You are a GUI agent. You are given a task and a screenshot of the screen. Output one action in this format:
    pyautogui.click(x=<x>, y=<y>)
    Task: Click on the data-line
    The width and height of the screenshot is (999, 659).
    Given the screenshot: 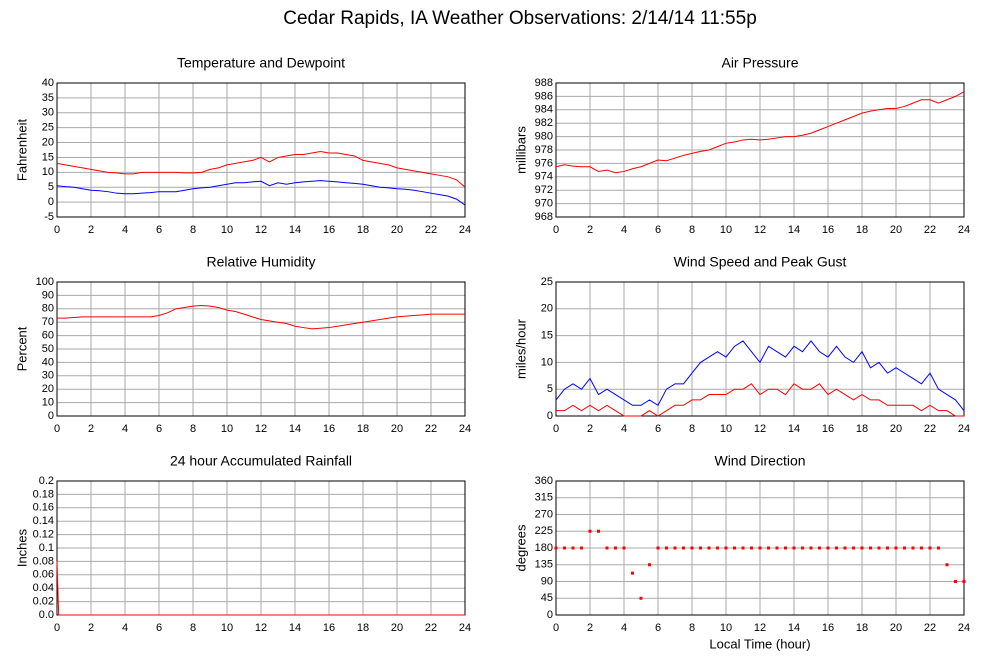 What is the action you would take?
    pyautogui.click(x=261, y=317)
    